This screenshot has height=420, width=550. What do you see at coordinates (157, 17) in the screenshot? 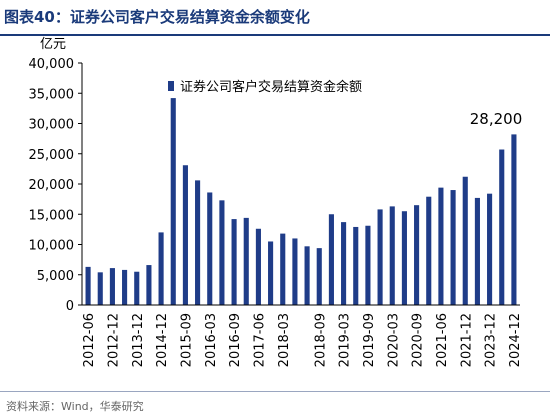
I see `page-title: 图表40：证券公司客户交易结算资金余额变化` at bounding box center [157, 17].